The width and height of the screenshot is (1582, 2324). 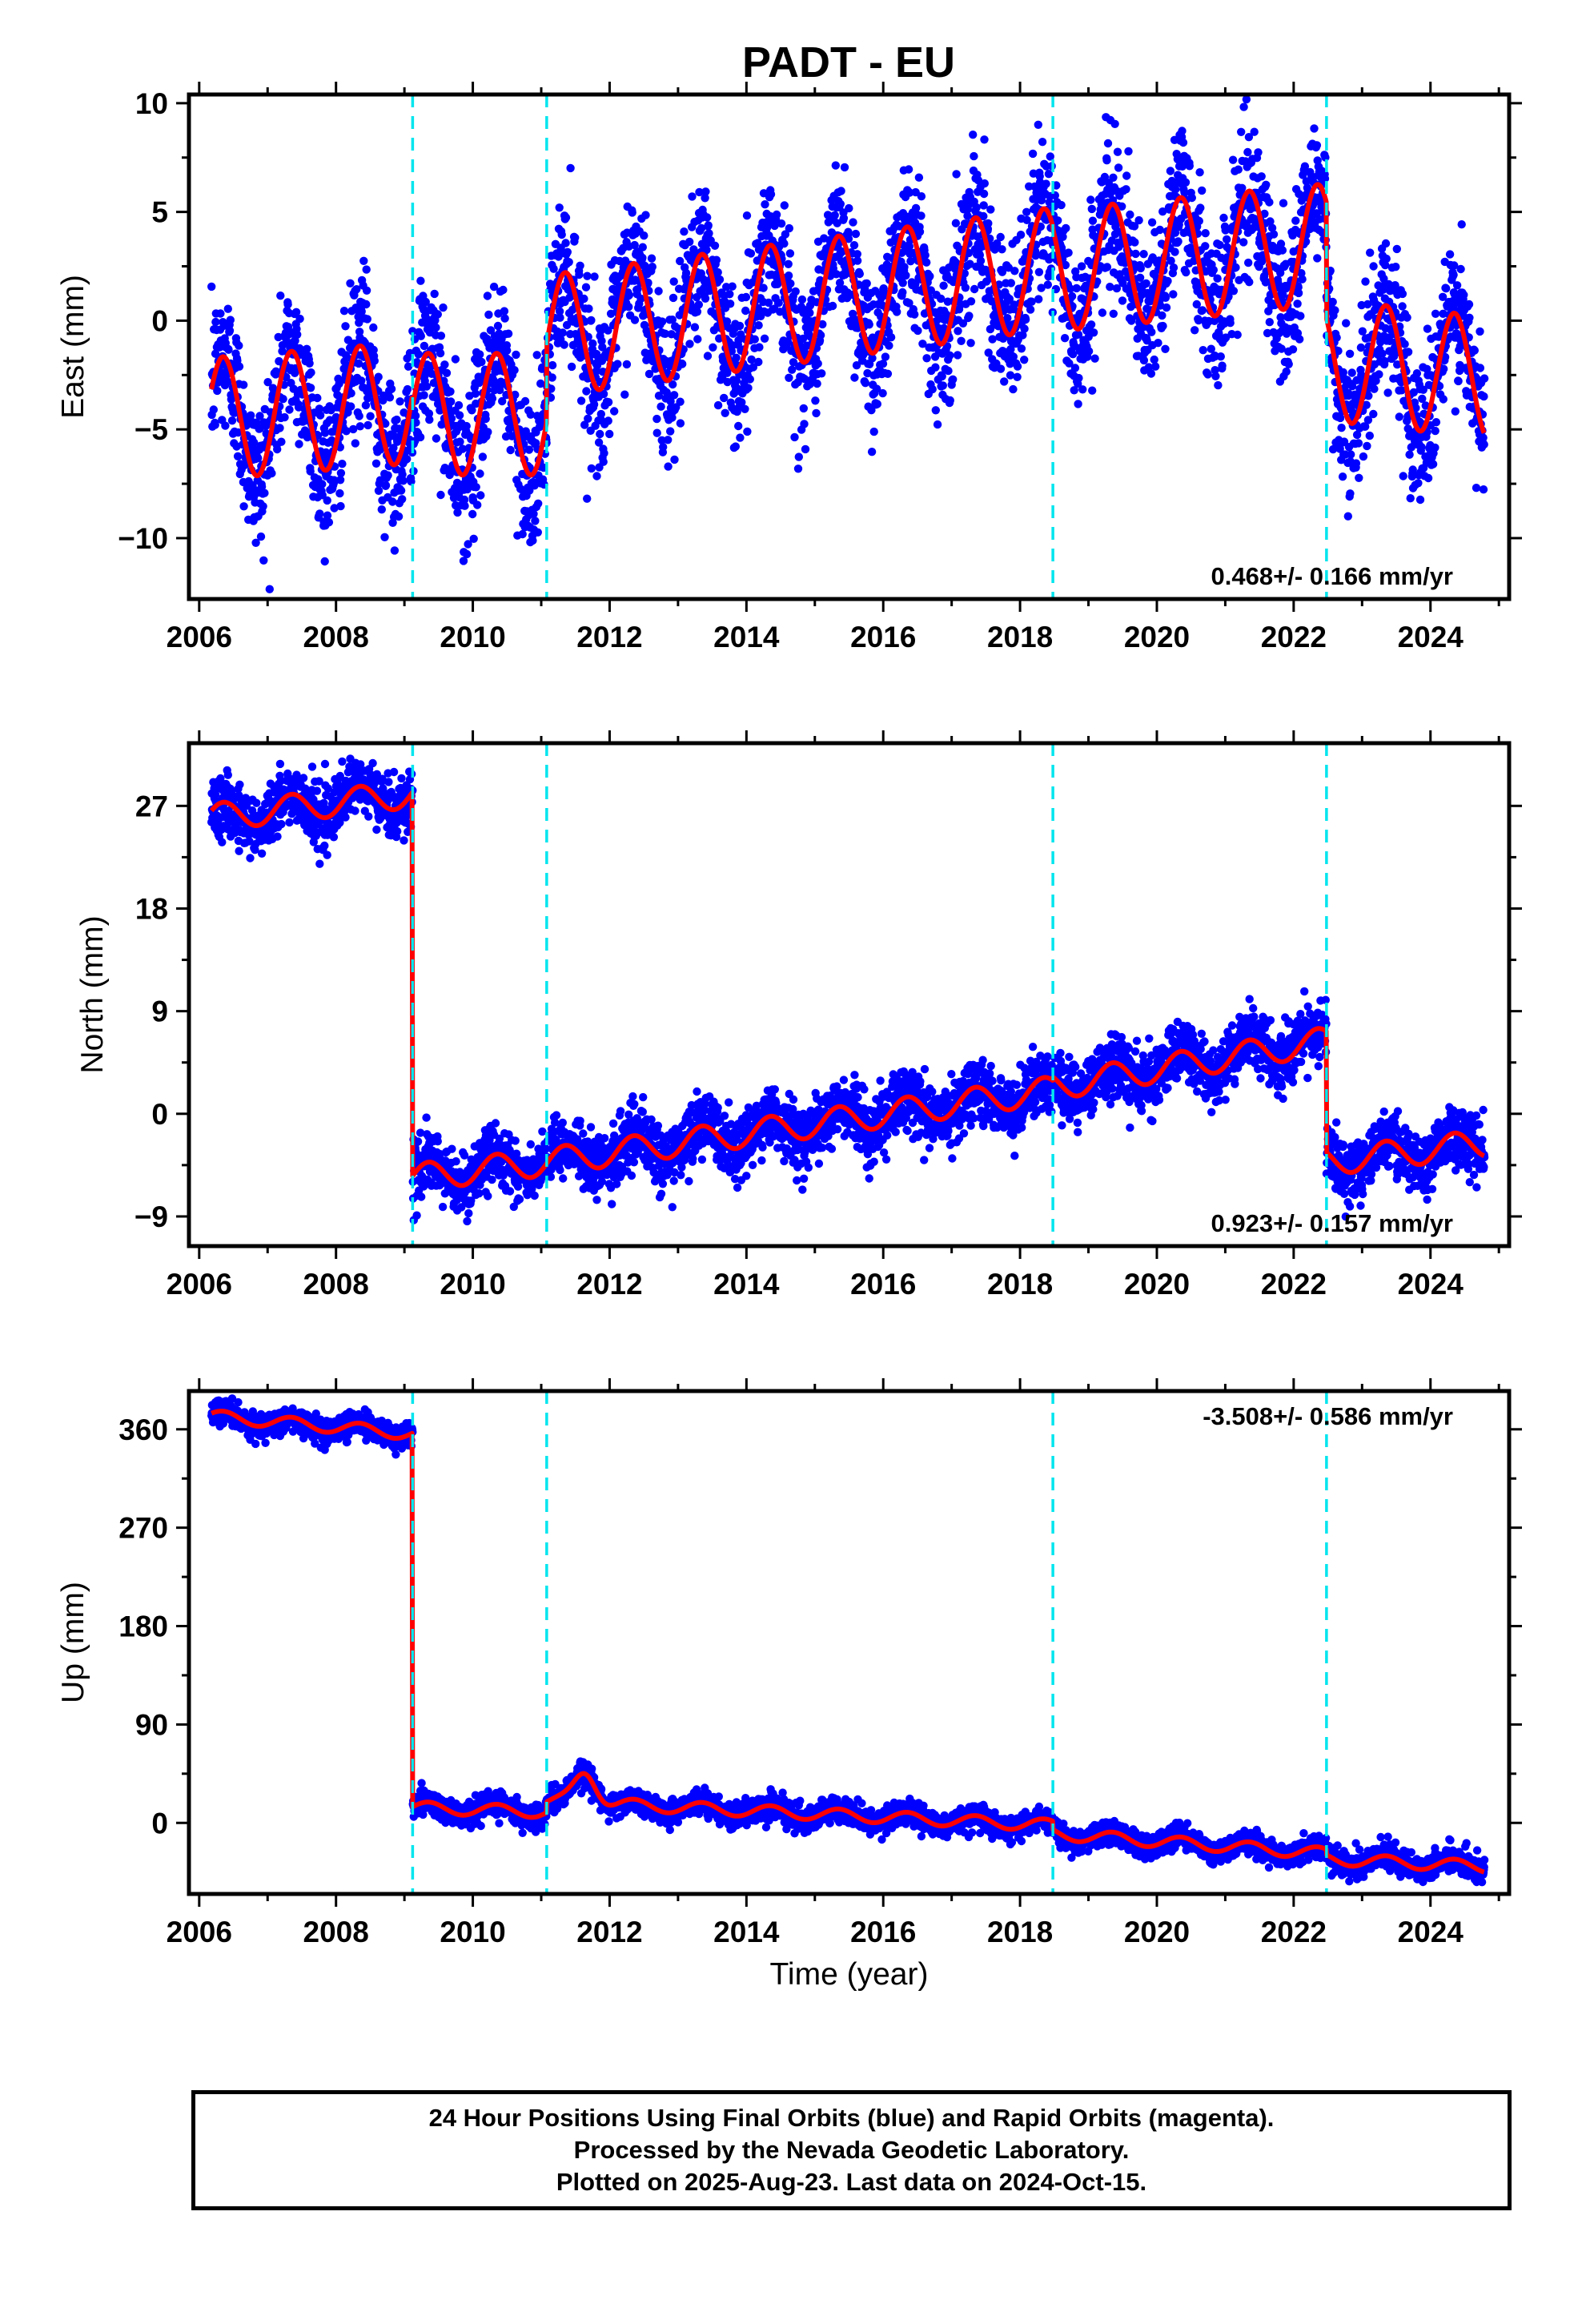 I want to click on y-tick-label: −10, so click(x=143, y=538).